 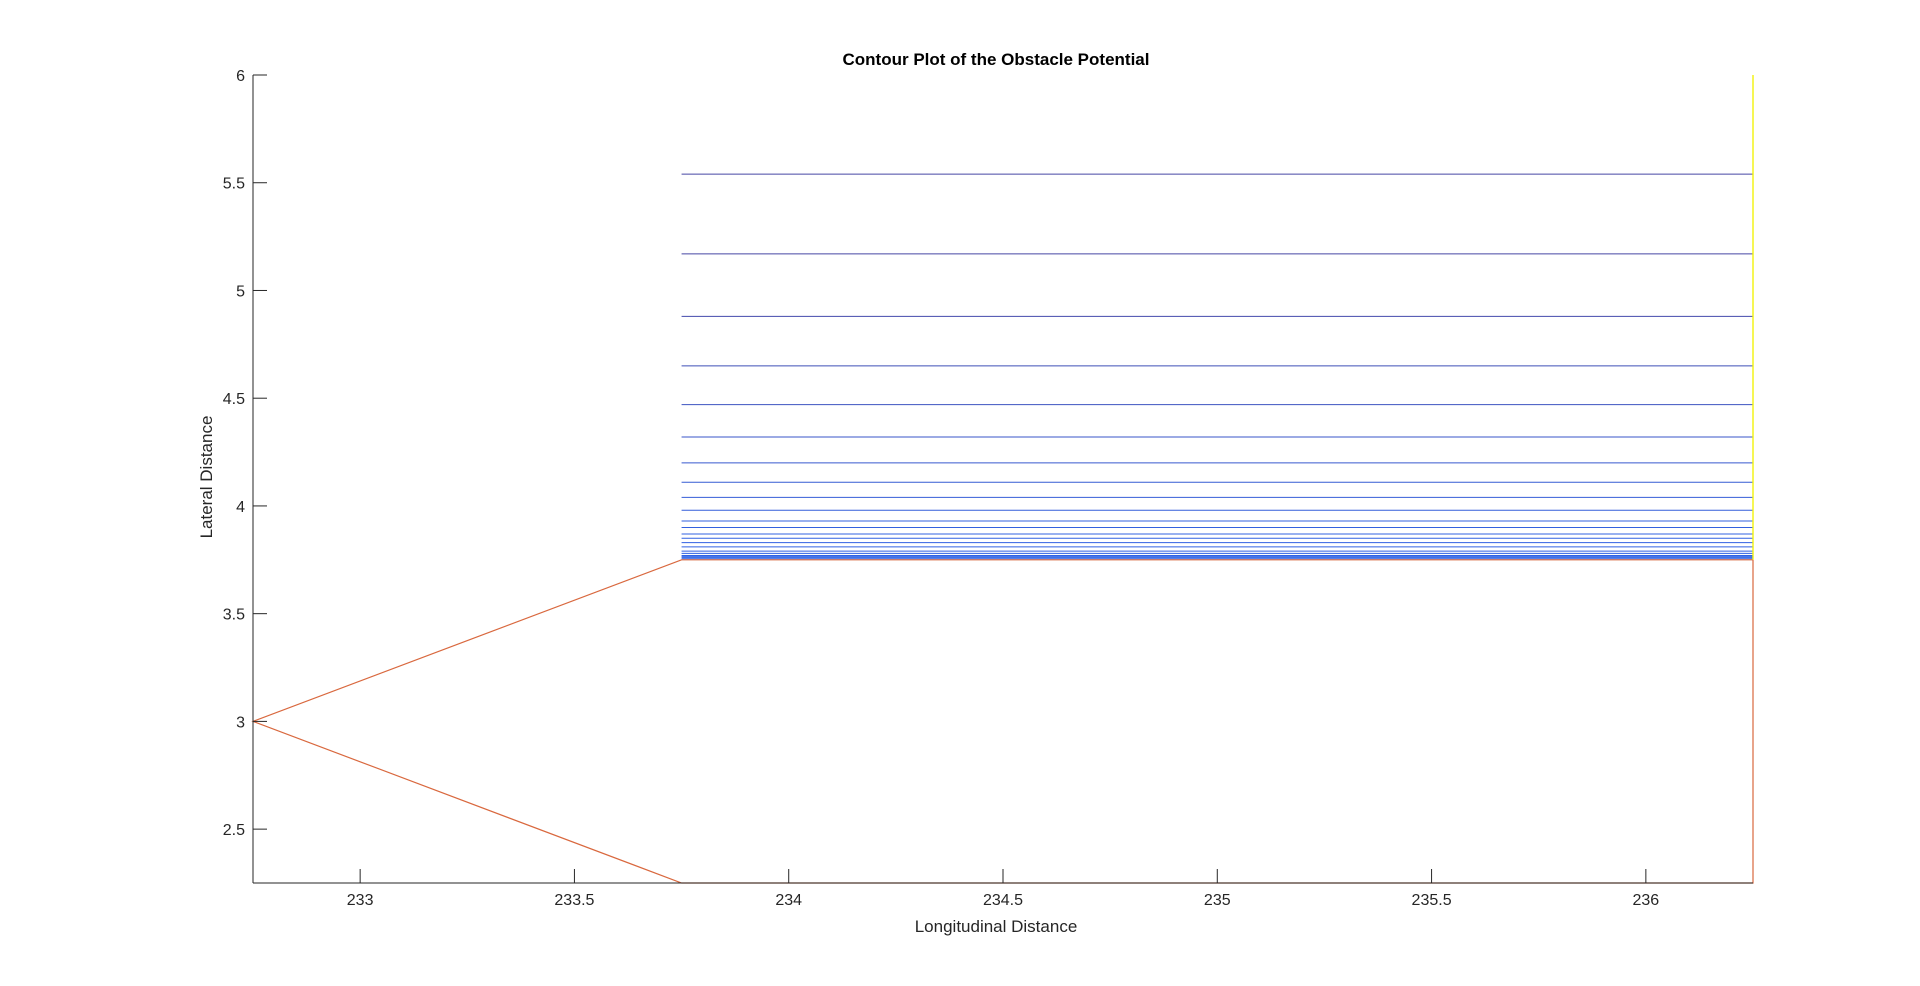 What do you see at coordinates (234, 615) in the screenshot?
I see `y-tick-label: 3.5` at bounding box center [234, 615].